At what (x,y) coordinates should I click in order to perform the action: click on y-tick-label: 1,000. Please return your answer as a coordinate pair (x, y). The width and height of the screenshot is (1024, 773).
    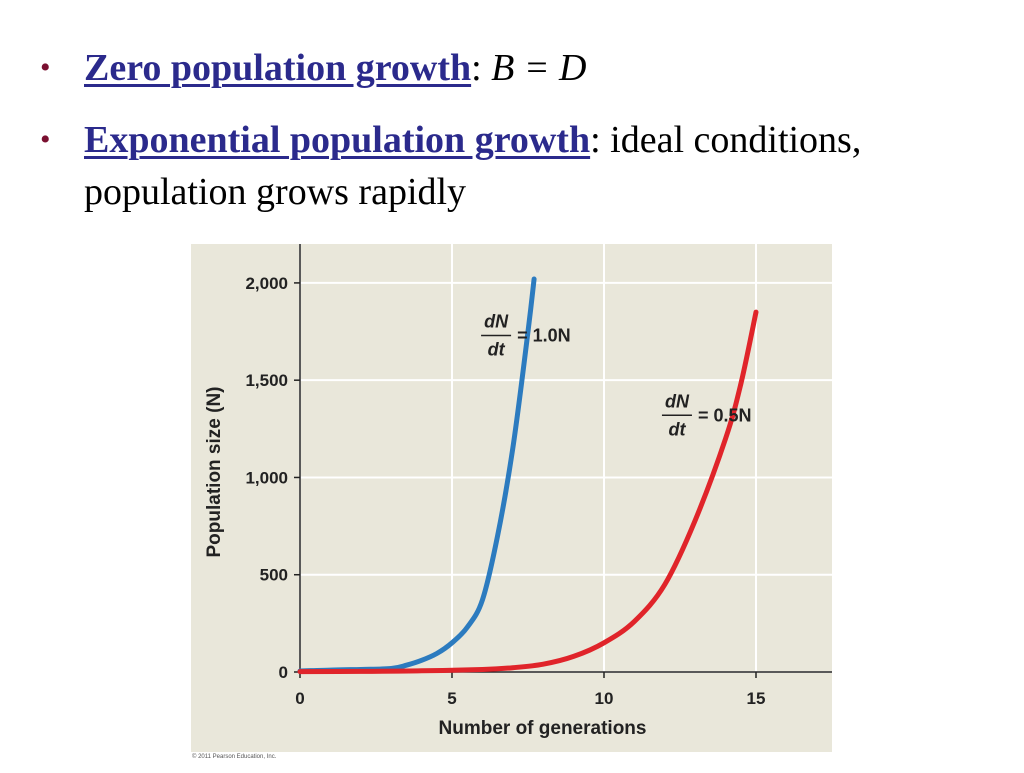
    Looking at the image, I should click on (266, 477).